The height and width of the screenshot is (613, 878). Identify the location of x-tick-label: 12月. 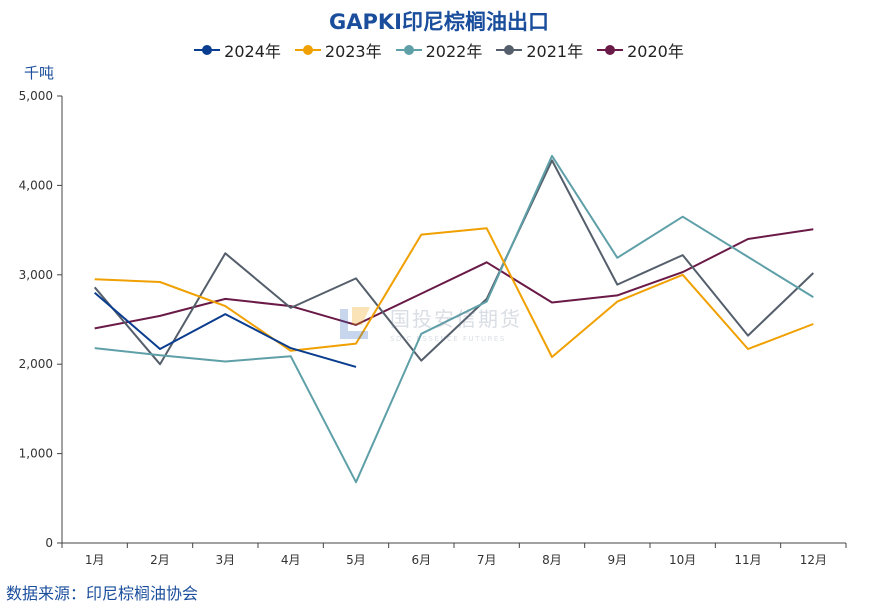
(813, 560).